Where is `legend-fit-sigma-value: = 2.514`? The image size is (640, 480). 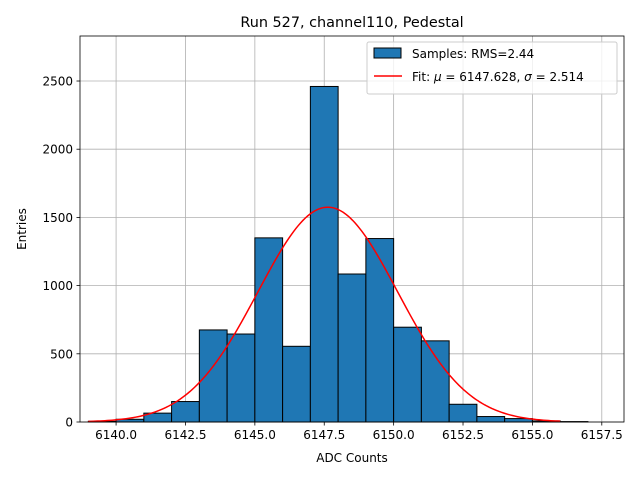
legend-fit-sigma-value: = 2.514 is located at coordinates (558, 77).